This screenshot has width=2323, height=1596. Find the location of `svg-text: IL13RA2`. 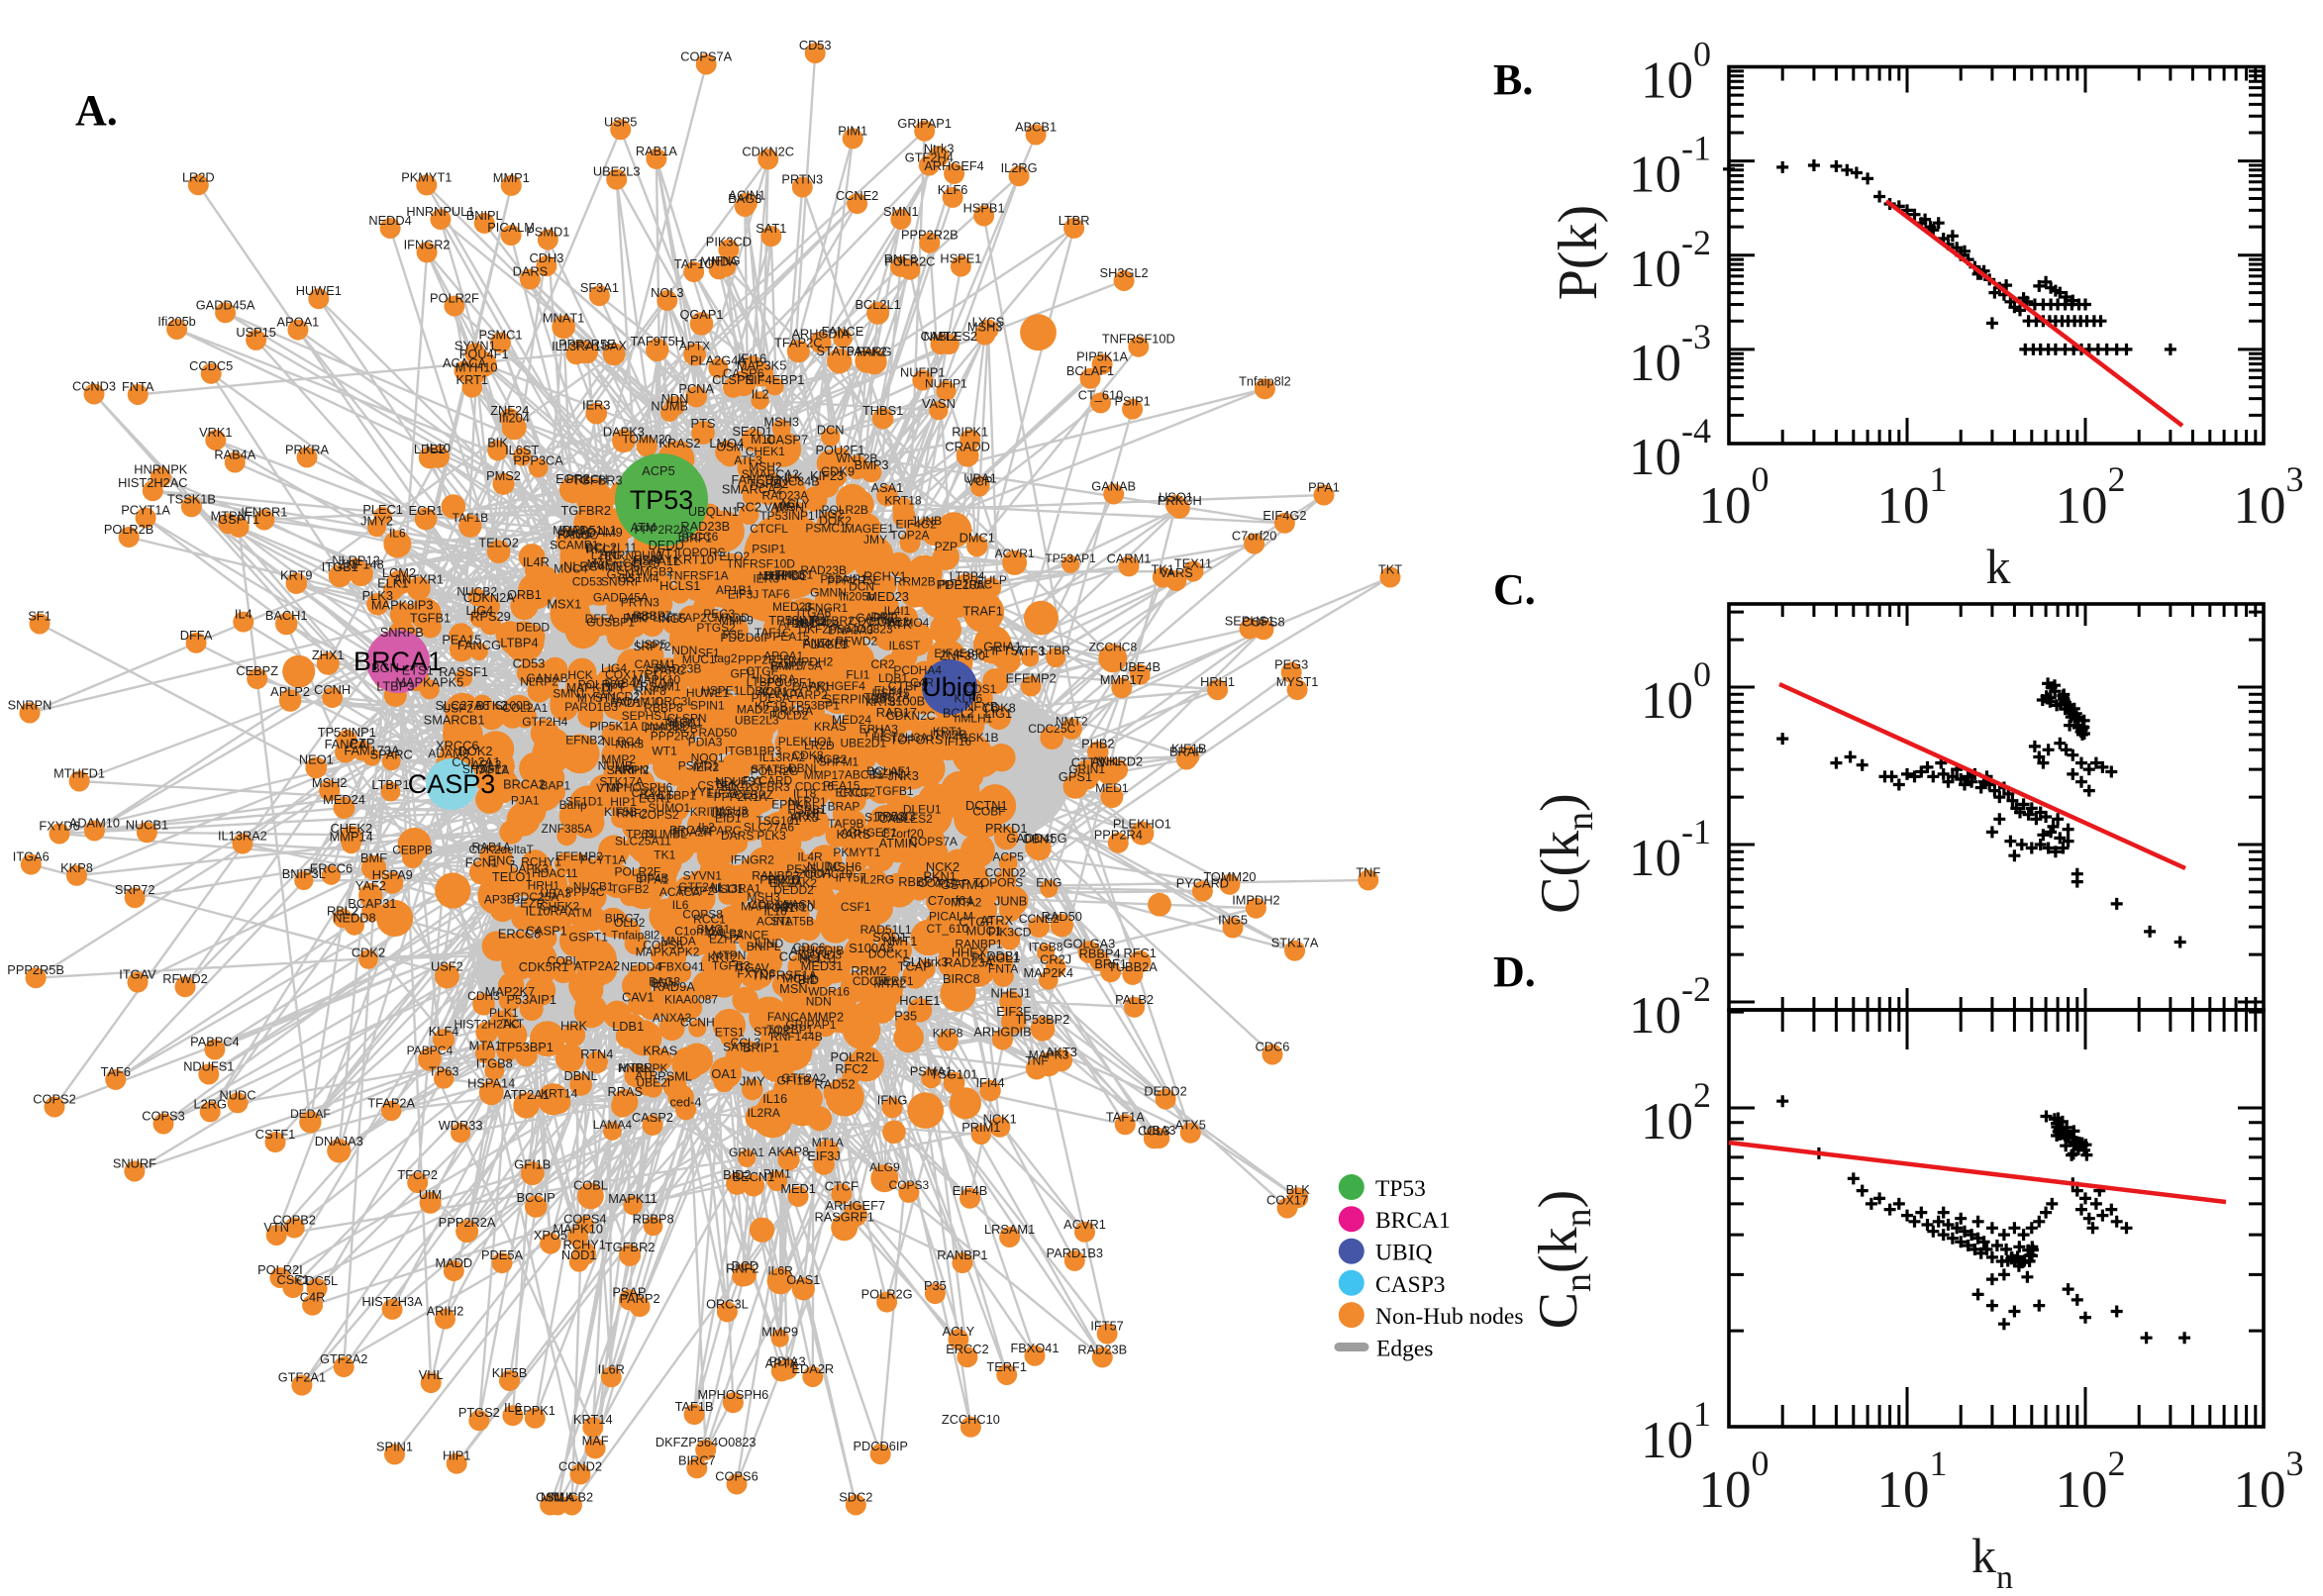

svg-text: IL13RA2 is located at coordinates (242, 836).